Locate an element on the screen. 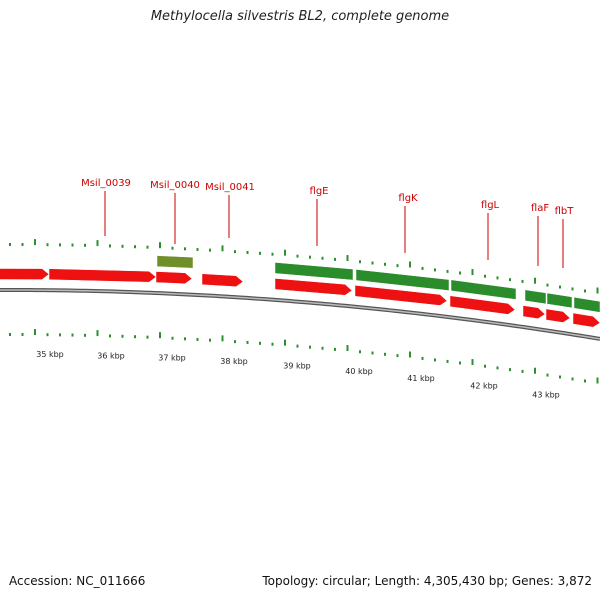 The width and height of the screenshot is (600, 600). gene-label: Msil_0040 is located at coordinates (175, 185).